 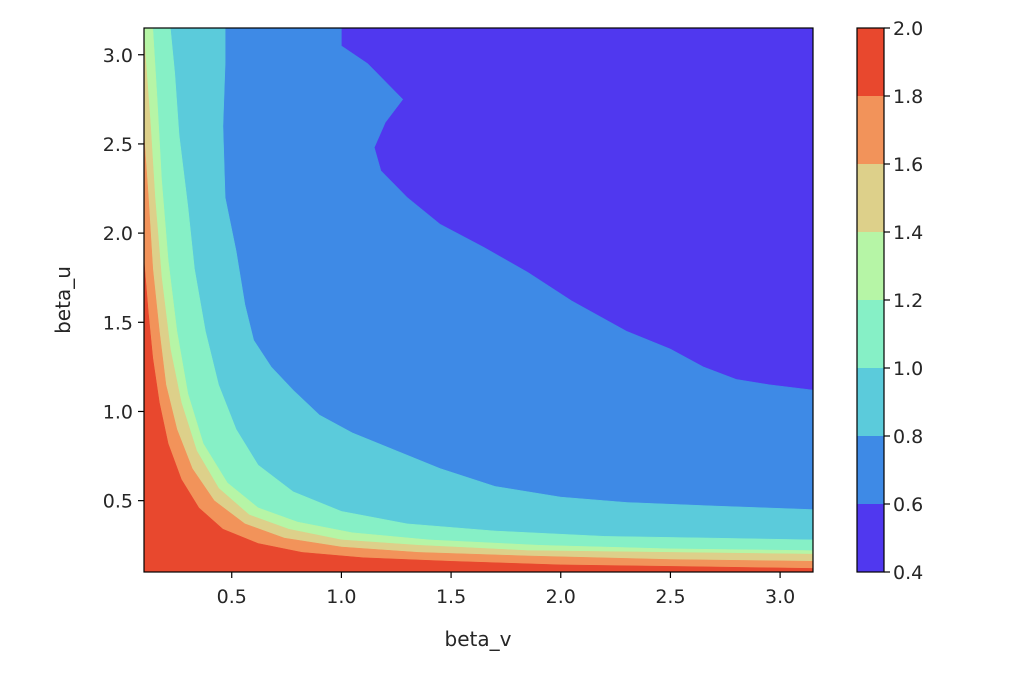 I want to click on x-tick-label: 1.5, so click(x=451, y=597).